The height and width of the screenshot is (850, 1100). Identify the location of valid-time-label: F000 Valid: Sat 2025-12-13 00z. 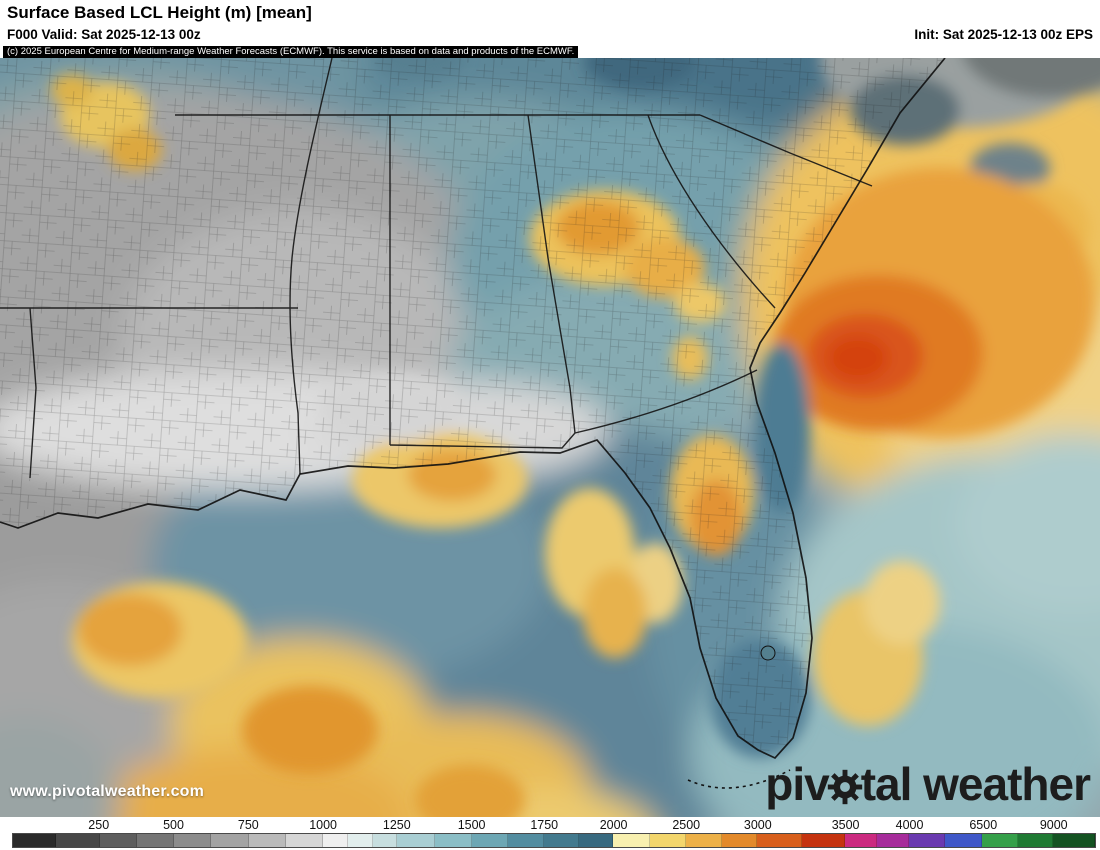
(104, 34).